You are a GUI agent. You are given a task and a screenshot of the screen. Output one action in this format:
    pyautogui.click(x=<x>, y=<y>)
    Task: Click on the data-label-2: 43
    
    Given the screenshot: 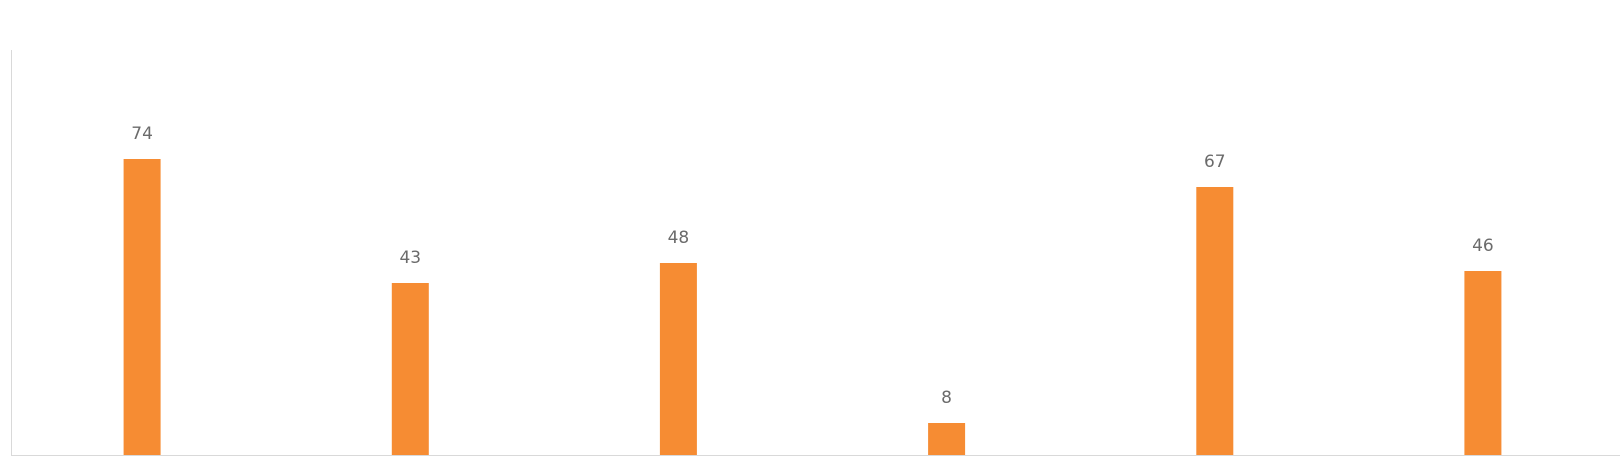 What is the action you would take?
    pyautogui.click(x=410, y=258)
    